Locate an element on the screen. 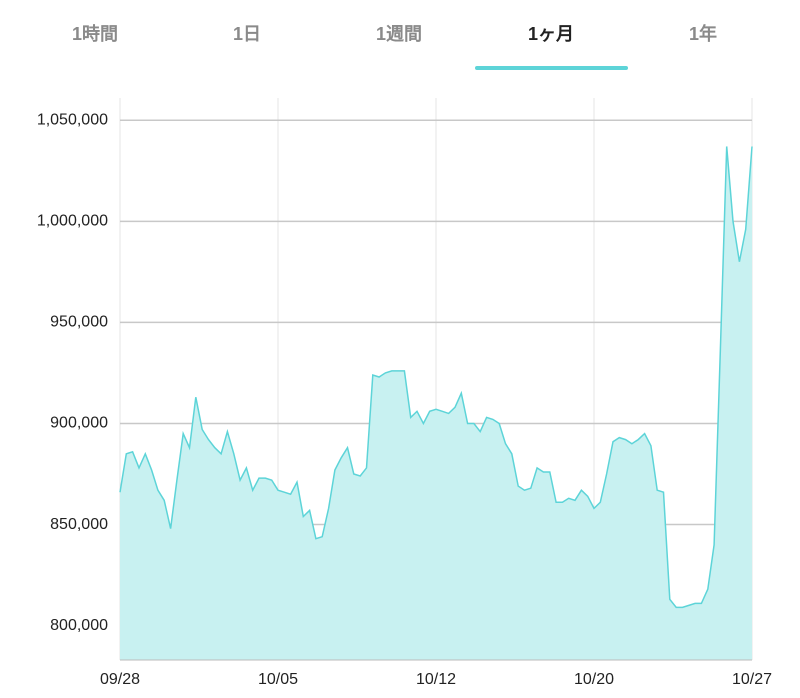 The height and width of the screenshot is (698, 800). x-tick-label: 10/05 is located at coordinates (278, 679).